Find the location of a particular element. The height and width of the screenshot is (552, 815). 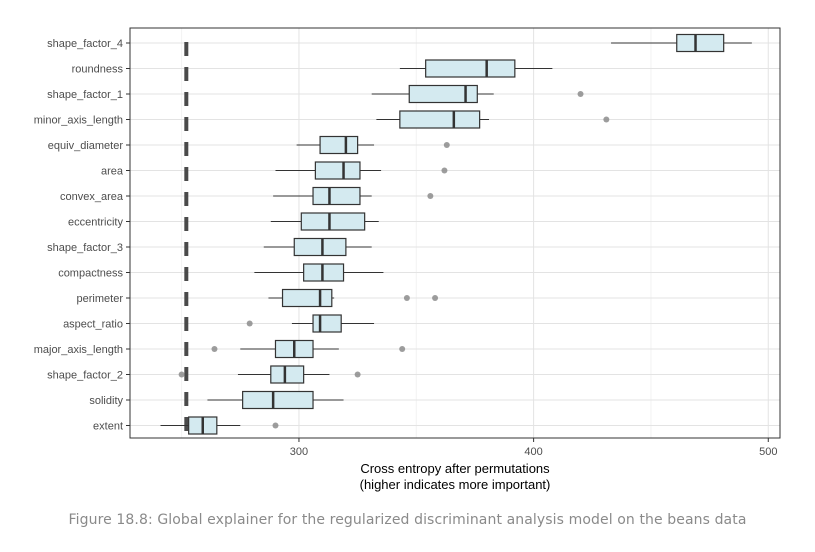

x-tick-label: 400 is located at coordinates (533, 452).